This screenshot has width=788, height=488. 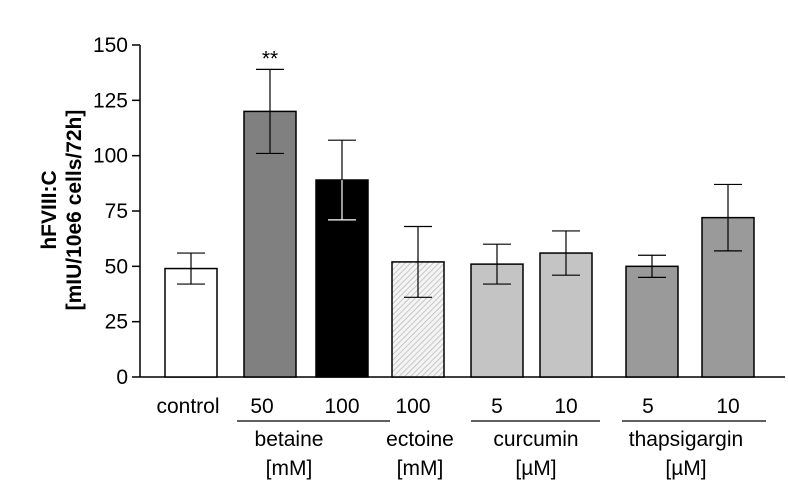 What do you see at coordinates (116, 322) in the screenshot?
I see `y-tick-label: 25` at bounding box center [116, 322].